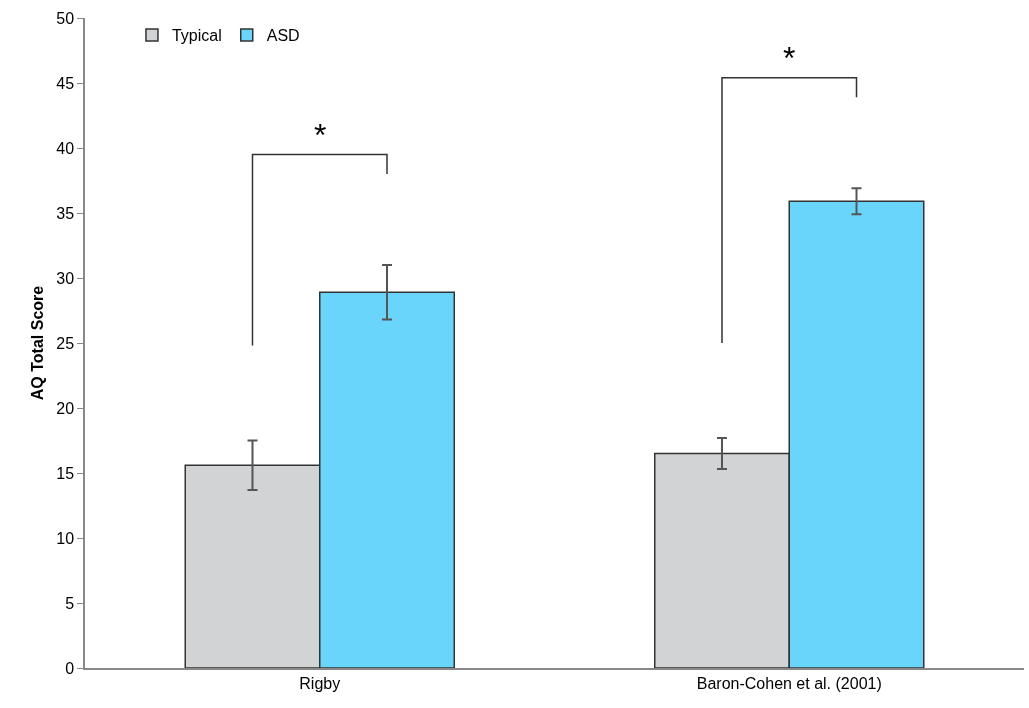 Image resolution: width=1029 pixels, height=708 pixels. I want to click on y-tick-label: 40, so click(65, 148).